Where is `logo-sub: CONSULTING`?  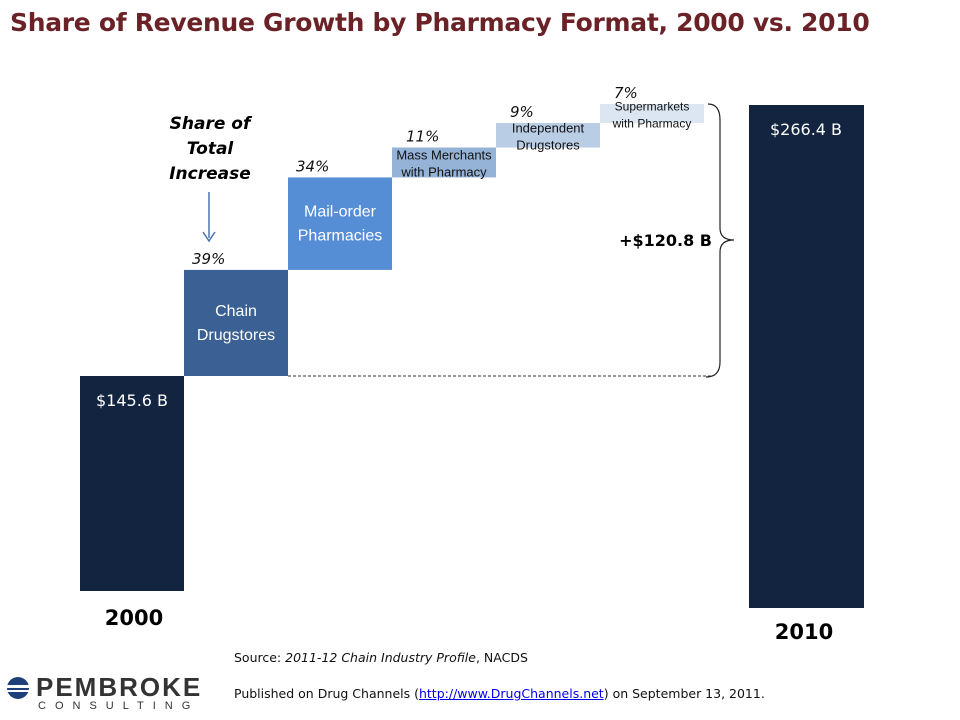 logo-sub: CONSULTING is located at coordinates (119, 706).